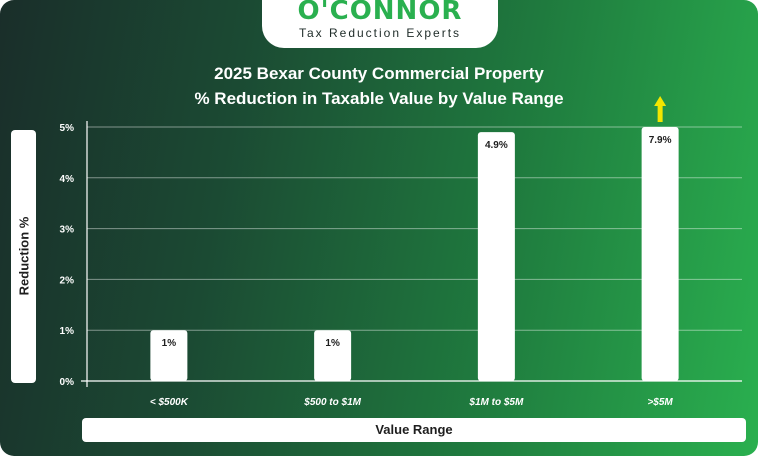 This screenshot has width=762, height=456. Describe the element at coordinates (380, 33) in the screenshot. I see `brand-tagline: Tax Reduction Experts` at that location.